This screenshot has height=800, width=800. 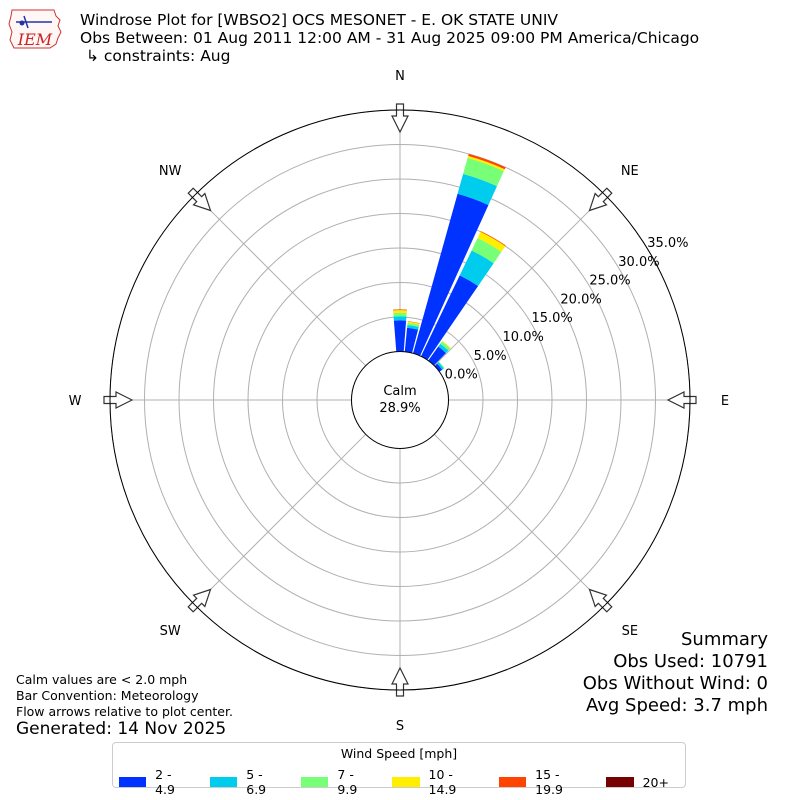 I want to click on legend-item: 2 - 4.9, so click(x=156, y=782).